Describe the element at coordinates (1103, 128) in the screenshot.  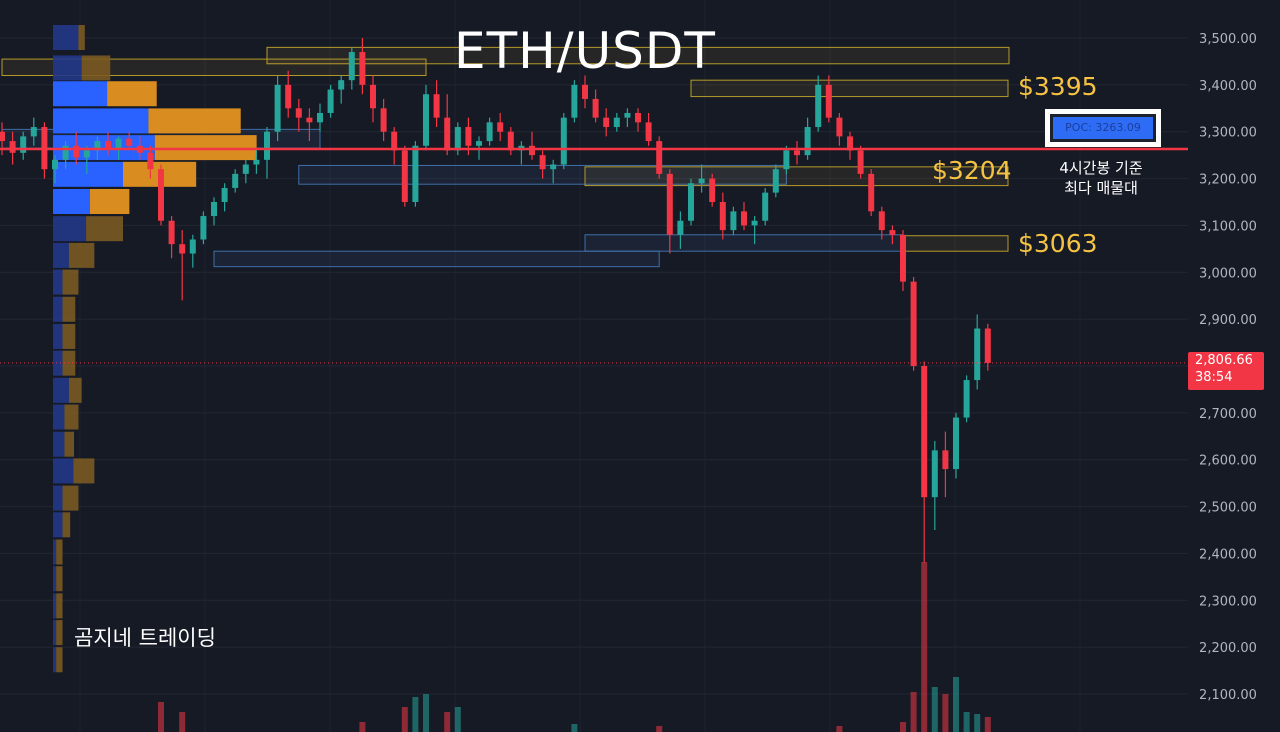
I see `poc-label: POC: 3263.09` at that location.